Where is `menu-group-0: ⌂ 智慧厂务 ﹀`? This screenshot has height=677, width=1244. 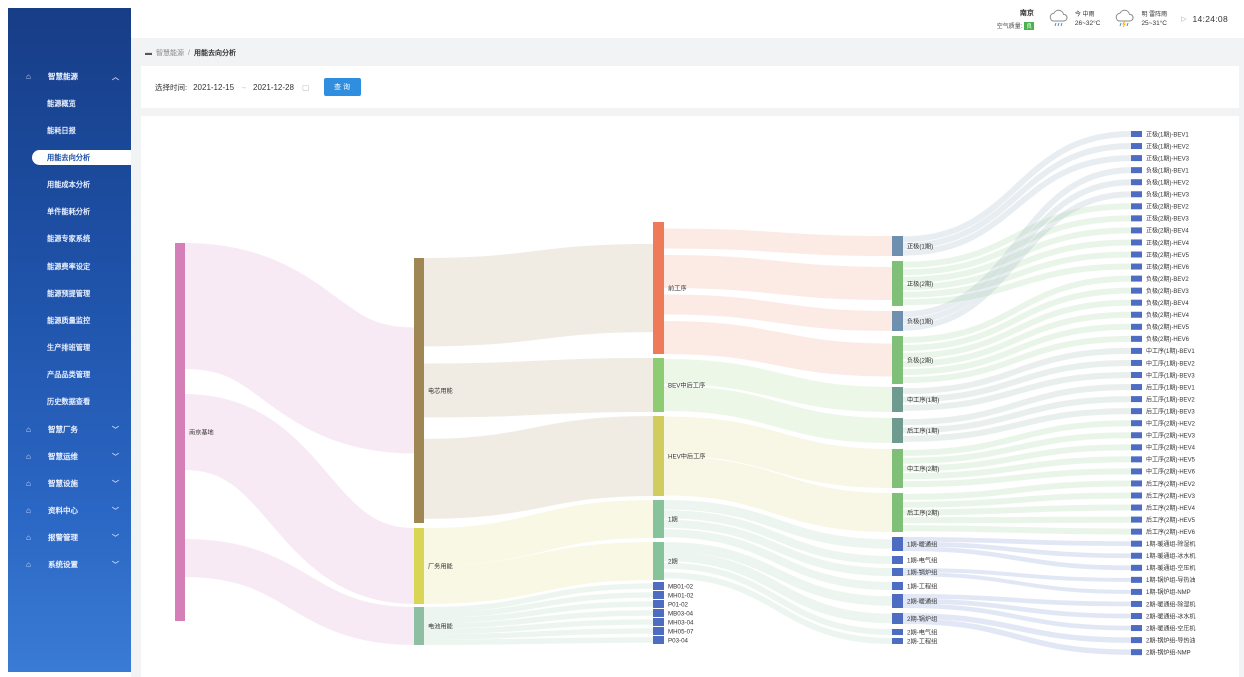
menu-group-0: ⌂ 智慧厂务 ﹀ is located at coordinates (69, 429).